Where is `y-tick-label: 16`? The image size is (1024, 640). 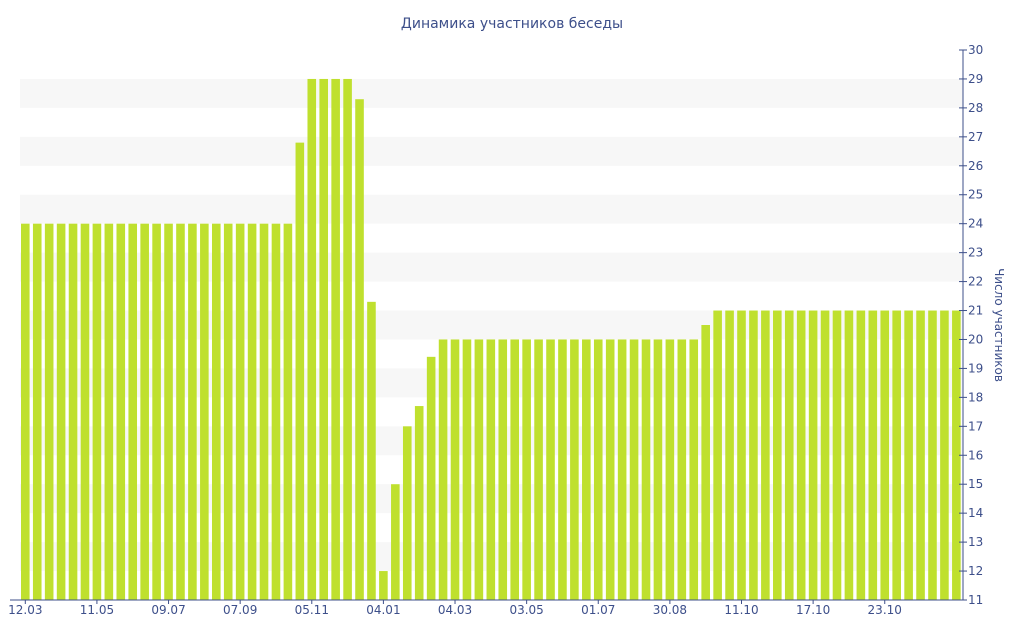
y-tick-label: 16 is located at coordinates (975, 455).